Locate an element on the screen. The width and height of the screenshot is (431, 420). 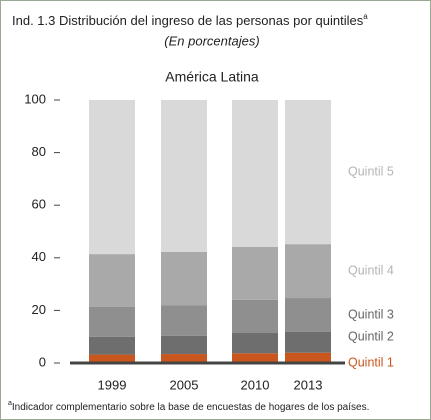
y-tick-label: 0 is located at coordinates (42, 361).